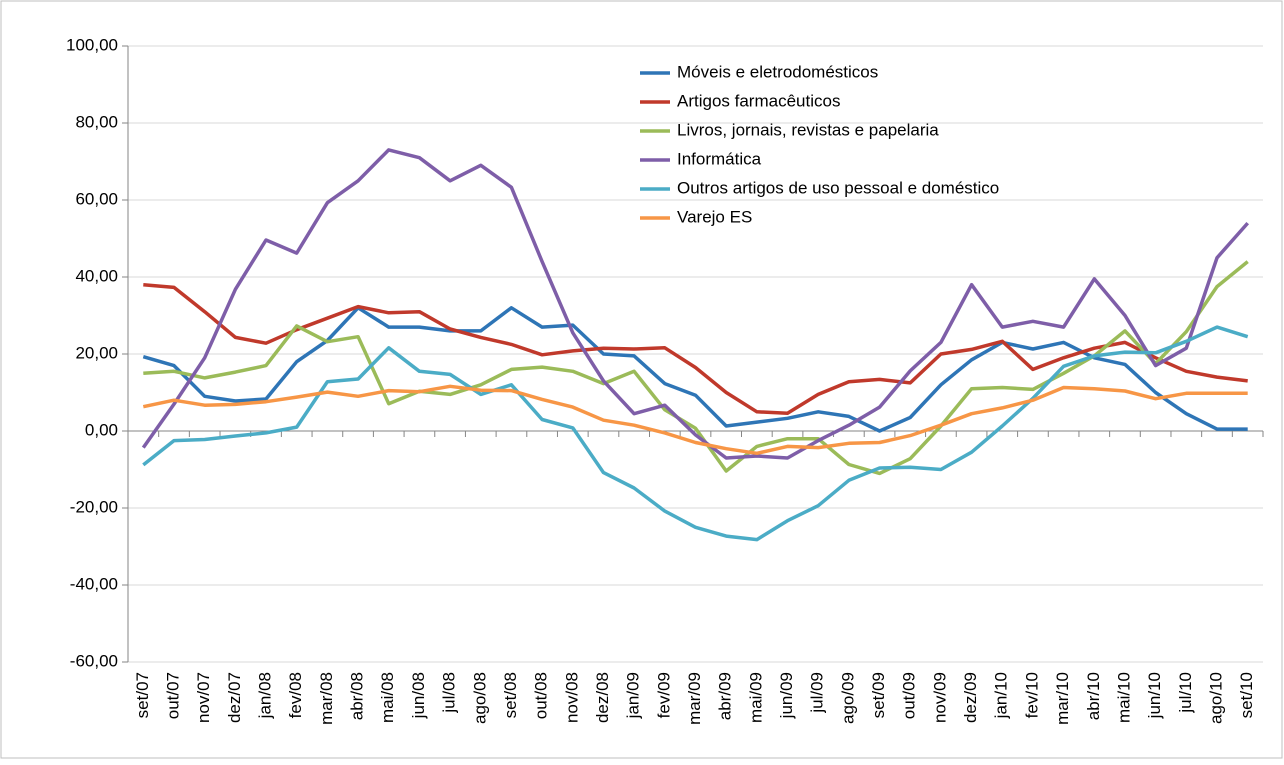 The height and width of the screenshot is (765, 1284). I want to click on x-tick-label: nov/09, so click(939, 697).